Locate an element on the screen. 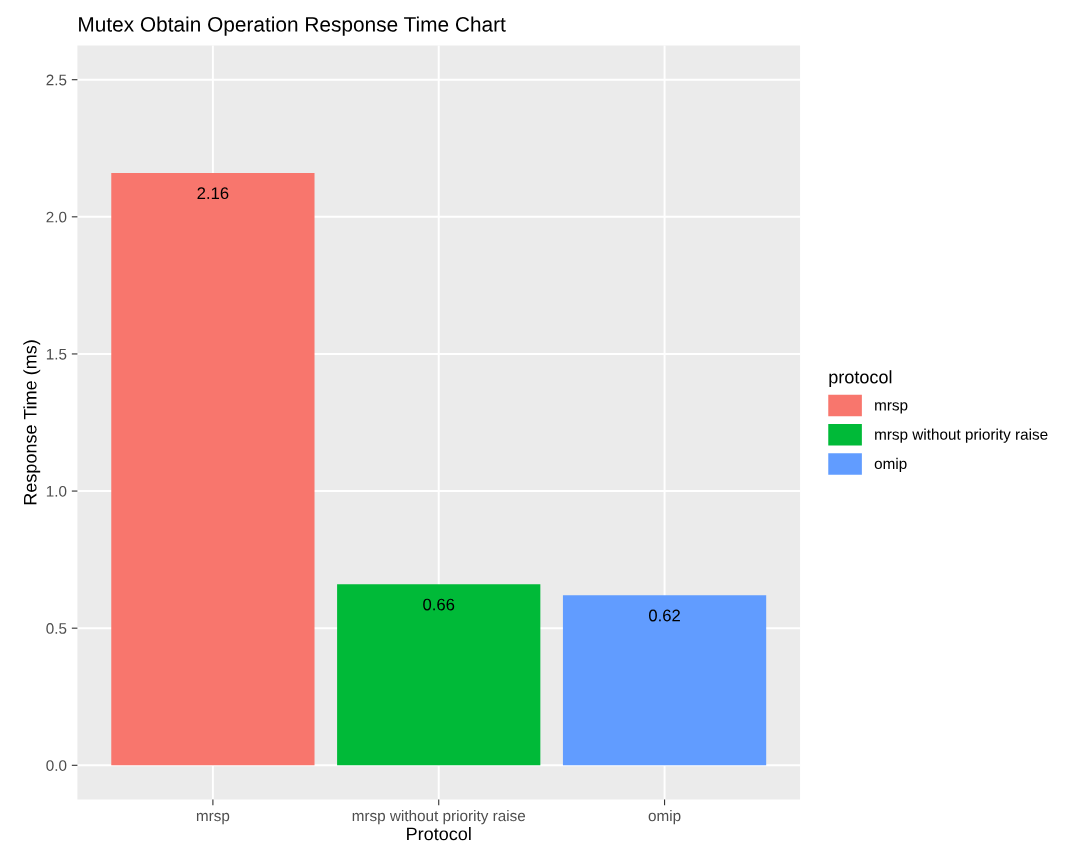 Image resolution: width=1090 pixels, height=857 pixels. y-tick-label: 2.0 is located at coordinates (56, 217).